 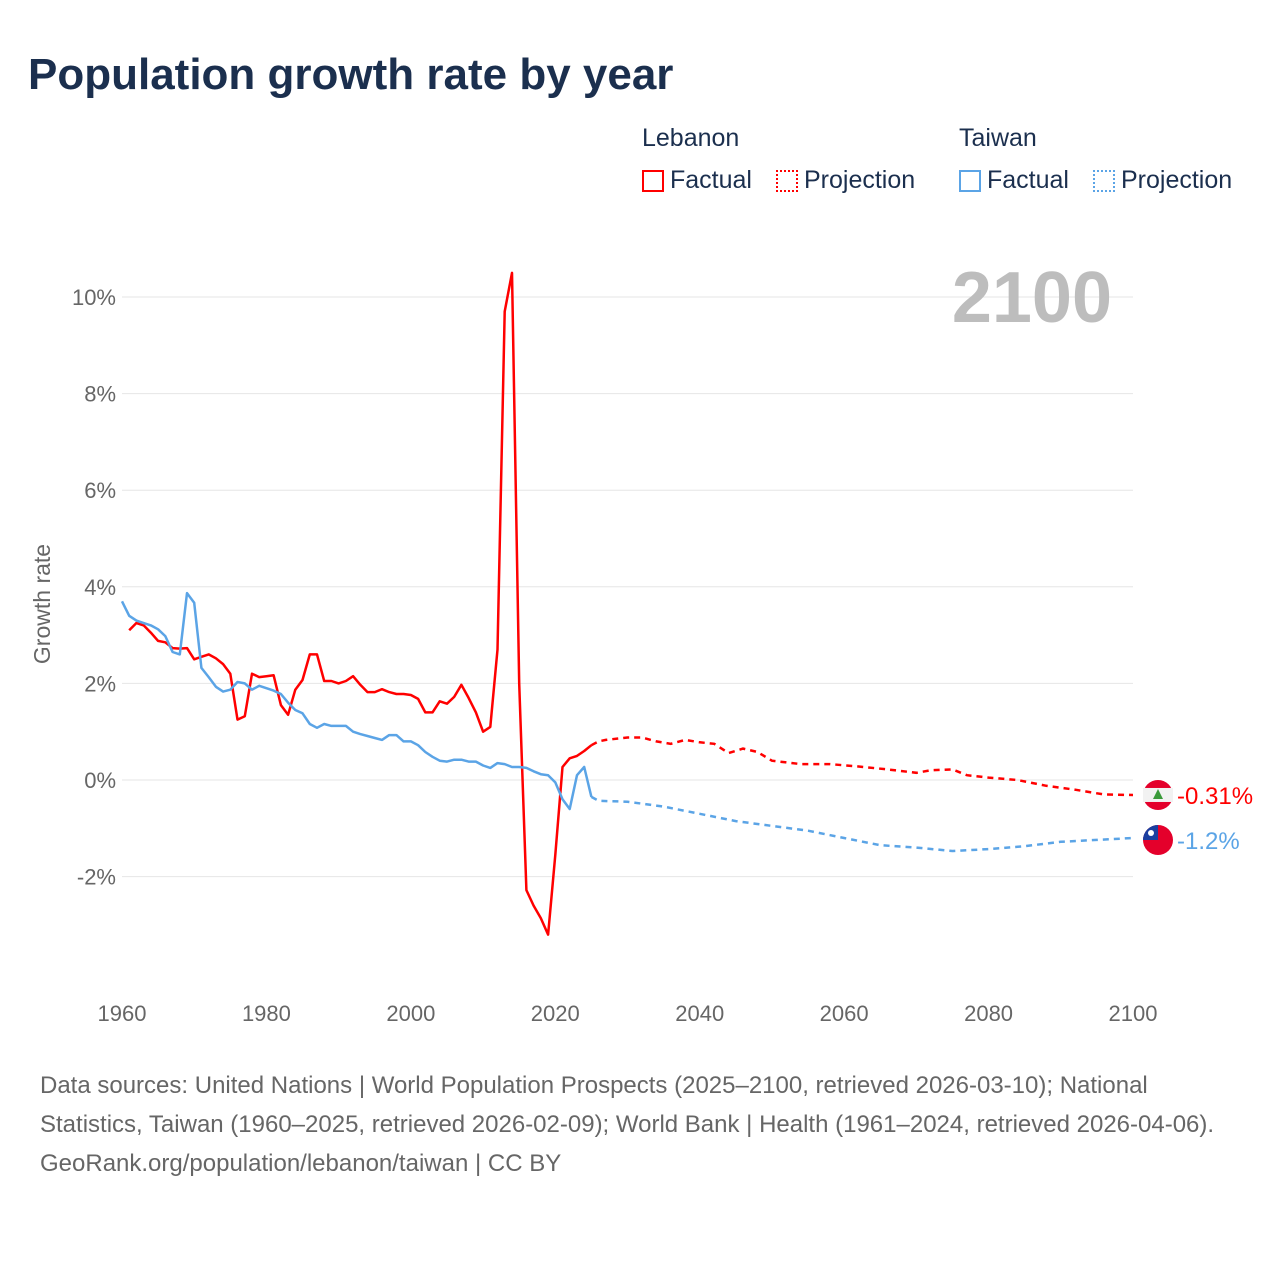 What do you see at coordinates (988, 1013) in the screenshot?
I see `x-tick-label: 2080` at bounding box center [988, 1013].